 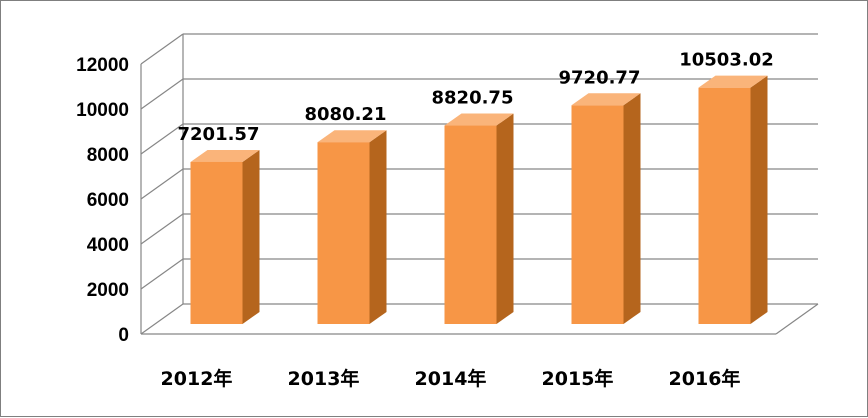 I want to click on category-label: 2014年, so click(x=451, y=378).